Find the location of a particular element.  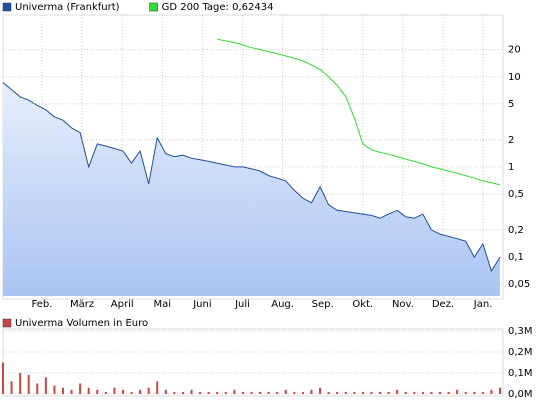

y-tick-label: 0,0M is located at coordinates (520, 394).